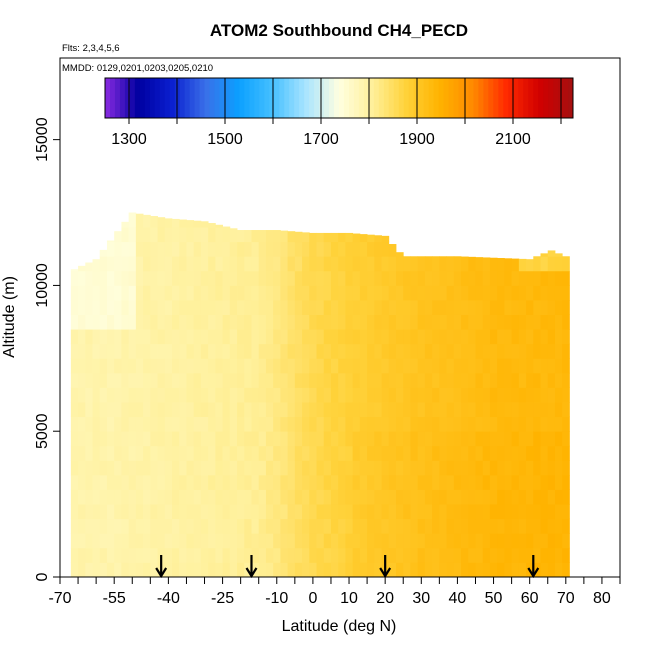  Describe the element at coordinates (42, 139) in the screenshot. I see `y-tick-label: 15000` at that location.